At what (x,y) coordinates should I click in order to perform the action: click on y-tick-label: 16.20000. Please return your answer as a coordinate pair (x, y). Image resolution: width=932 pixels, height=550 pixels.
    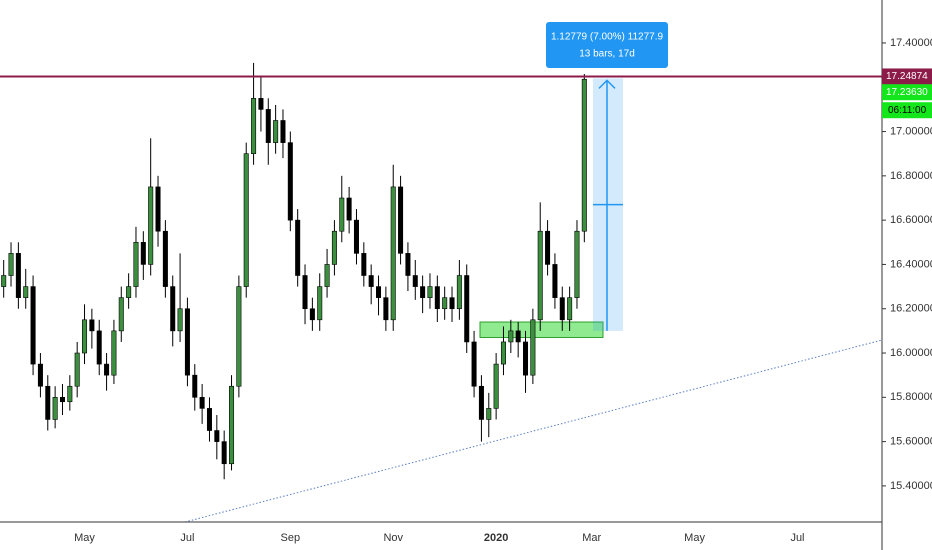
    Looking at the image, I should click on (911, 309).